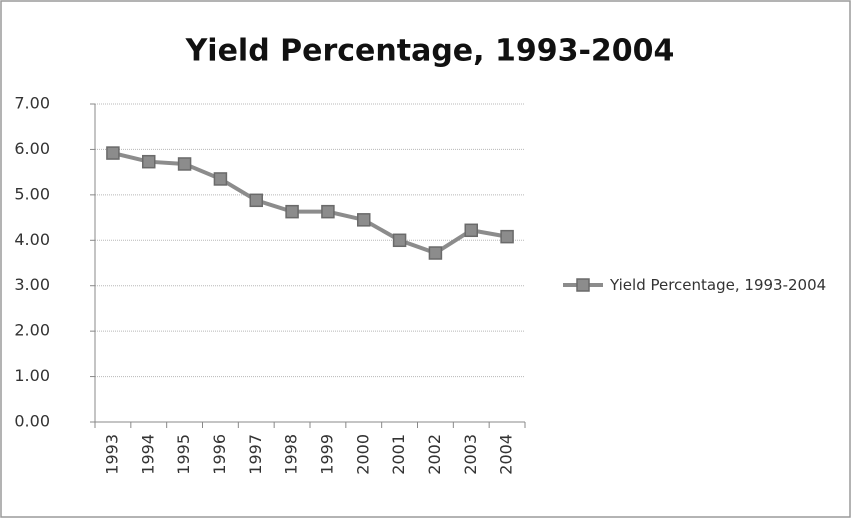 The height and width of the screenshot is (522, 851). Describe the element at coordinates (111, 454) in the screenshot. I see `x-tick-label: 1993` at that location.